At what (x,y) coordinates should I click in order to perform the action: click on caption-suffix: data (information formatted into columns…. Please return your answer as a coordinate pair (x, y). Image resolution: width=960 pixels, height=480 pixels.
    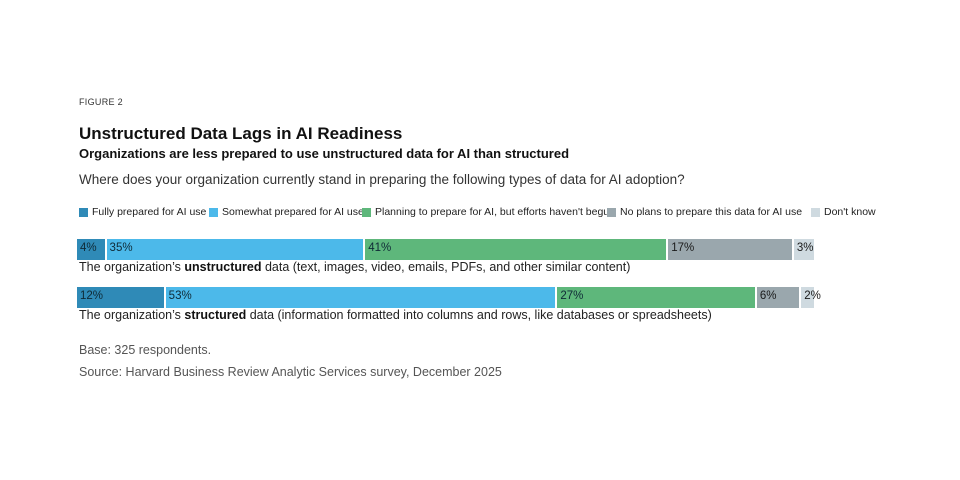
    Looking at the image, I should click on (479, 315).